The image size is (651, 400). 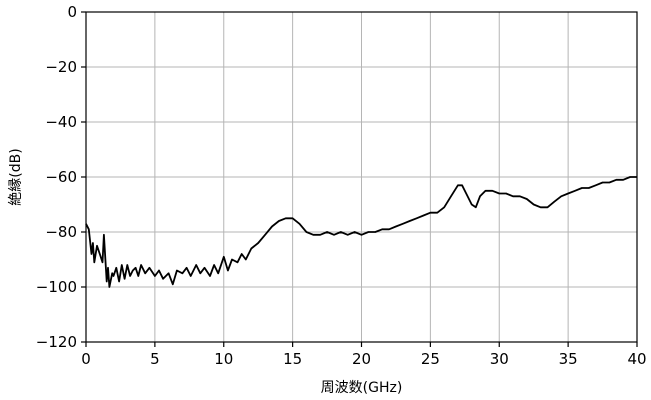 What do you see at coordinates (61, 122) in the screenshot?
I see `y-tick-label-2: −40` at bounding box center [61, 122].